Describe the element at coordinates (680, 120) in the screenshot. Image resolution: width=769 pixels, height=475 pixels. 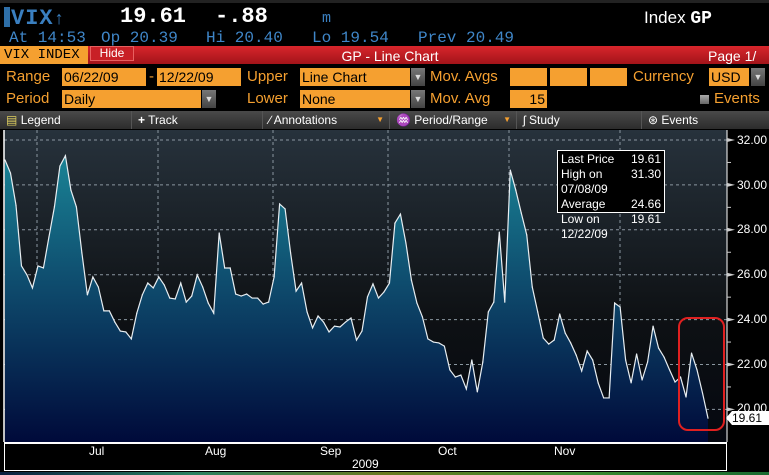
I see `events-toolbar-label: Events` at that location.